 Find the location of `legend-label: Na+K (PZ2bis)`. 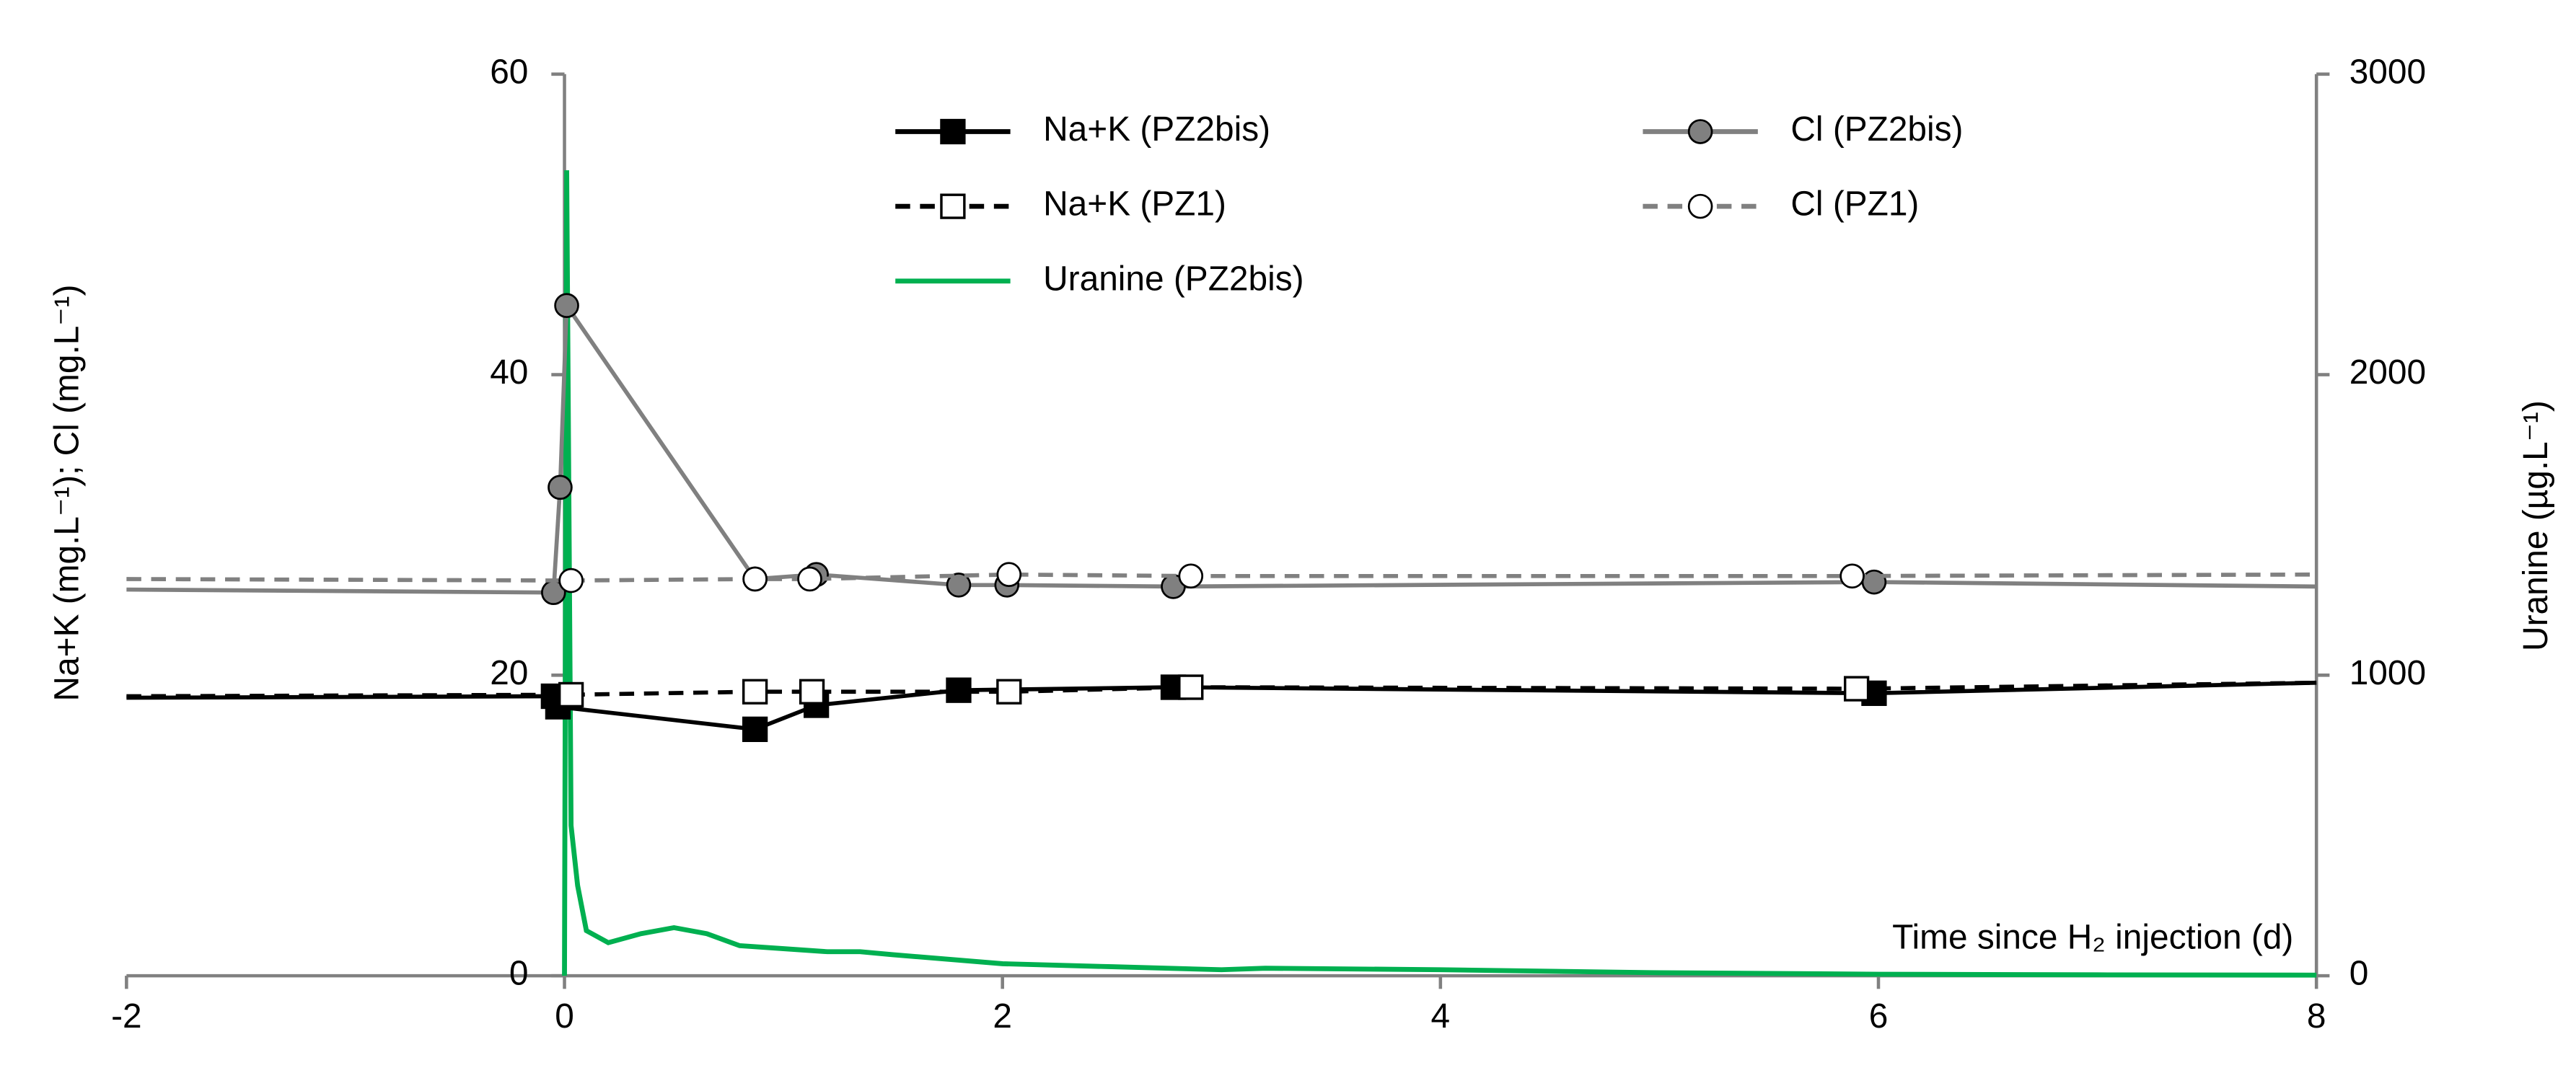

legend-label: Na+K (PZ2bis) is located at coordinates (1156, 129).